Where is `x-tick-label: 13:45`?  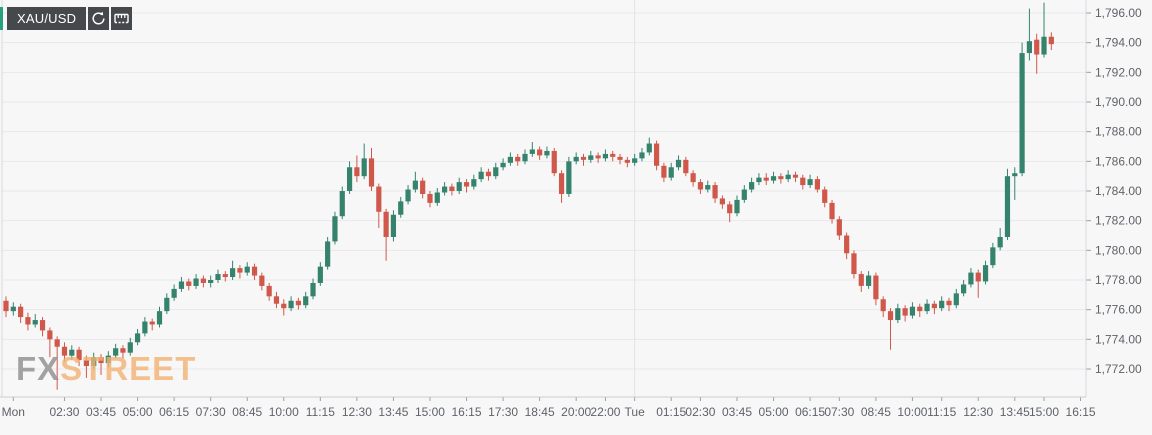
x-tick-label: 13:45 is located at coordinates (393, 412).